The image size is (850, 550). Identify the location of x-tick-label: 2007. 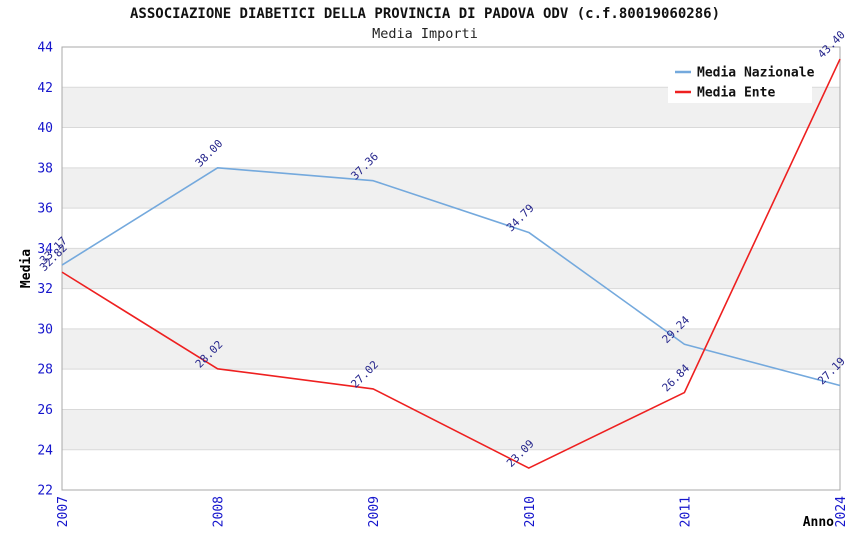
(63, 511).